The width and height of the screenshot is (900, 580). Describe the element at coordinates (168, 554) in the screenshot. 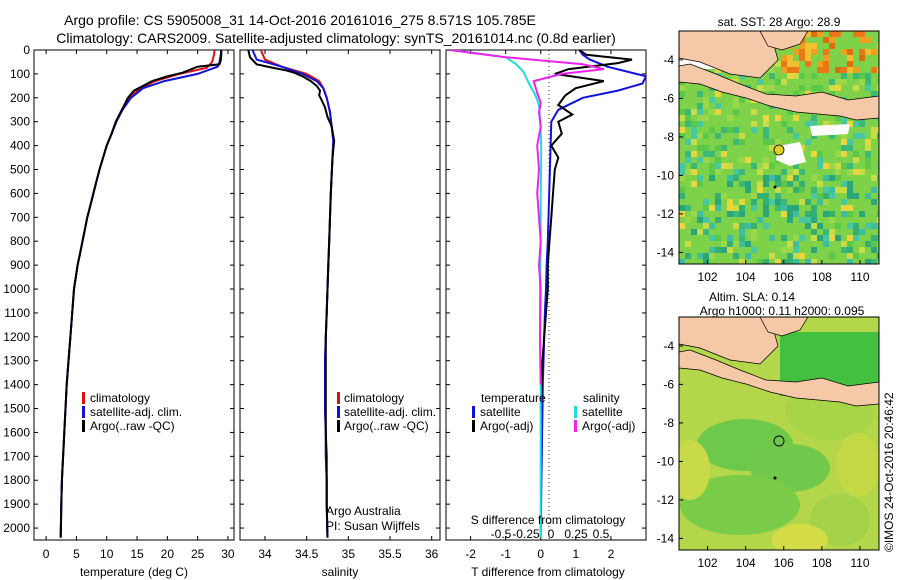

I see `x-tick-label: 20` at that location.